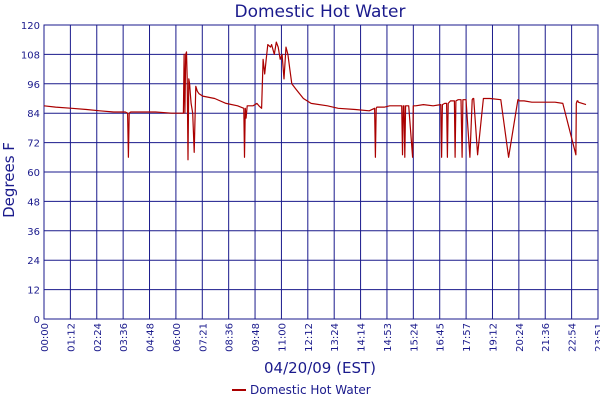 The image size is (600, 400). Describe the element at coordinates (319, 12) in the screenshot. I see `chart-title: Domestic Hot Water` at that location.